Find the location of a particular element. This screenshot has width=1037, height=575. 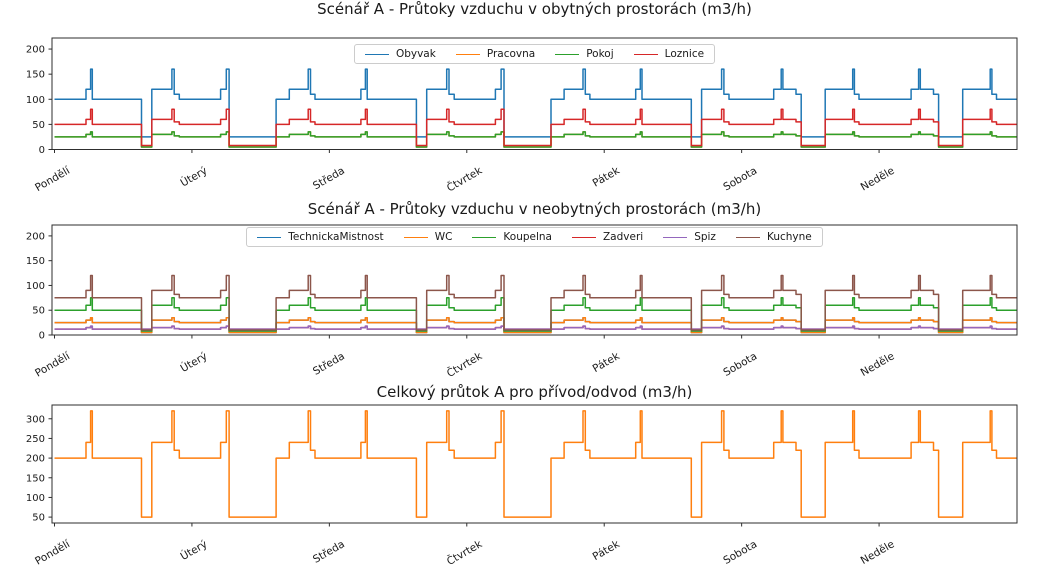

legend-item-technickamistnost: TechnickaMistnost is located at coordinates (320, 237).